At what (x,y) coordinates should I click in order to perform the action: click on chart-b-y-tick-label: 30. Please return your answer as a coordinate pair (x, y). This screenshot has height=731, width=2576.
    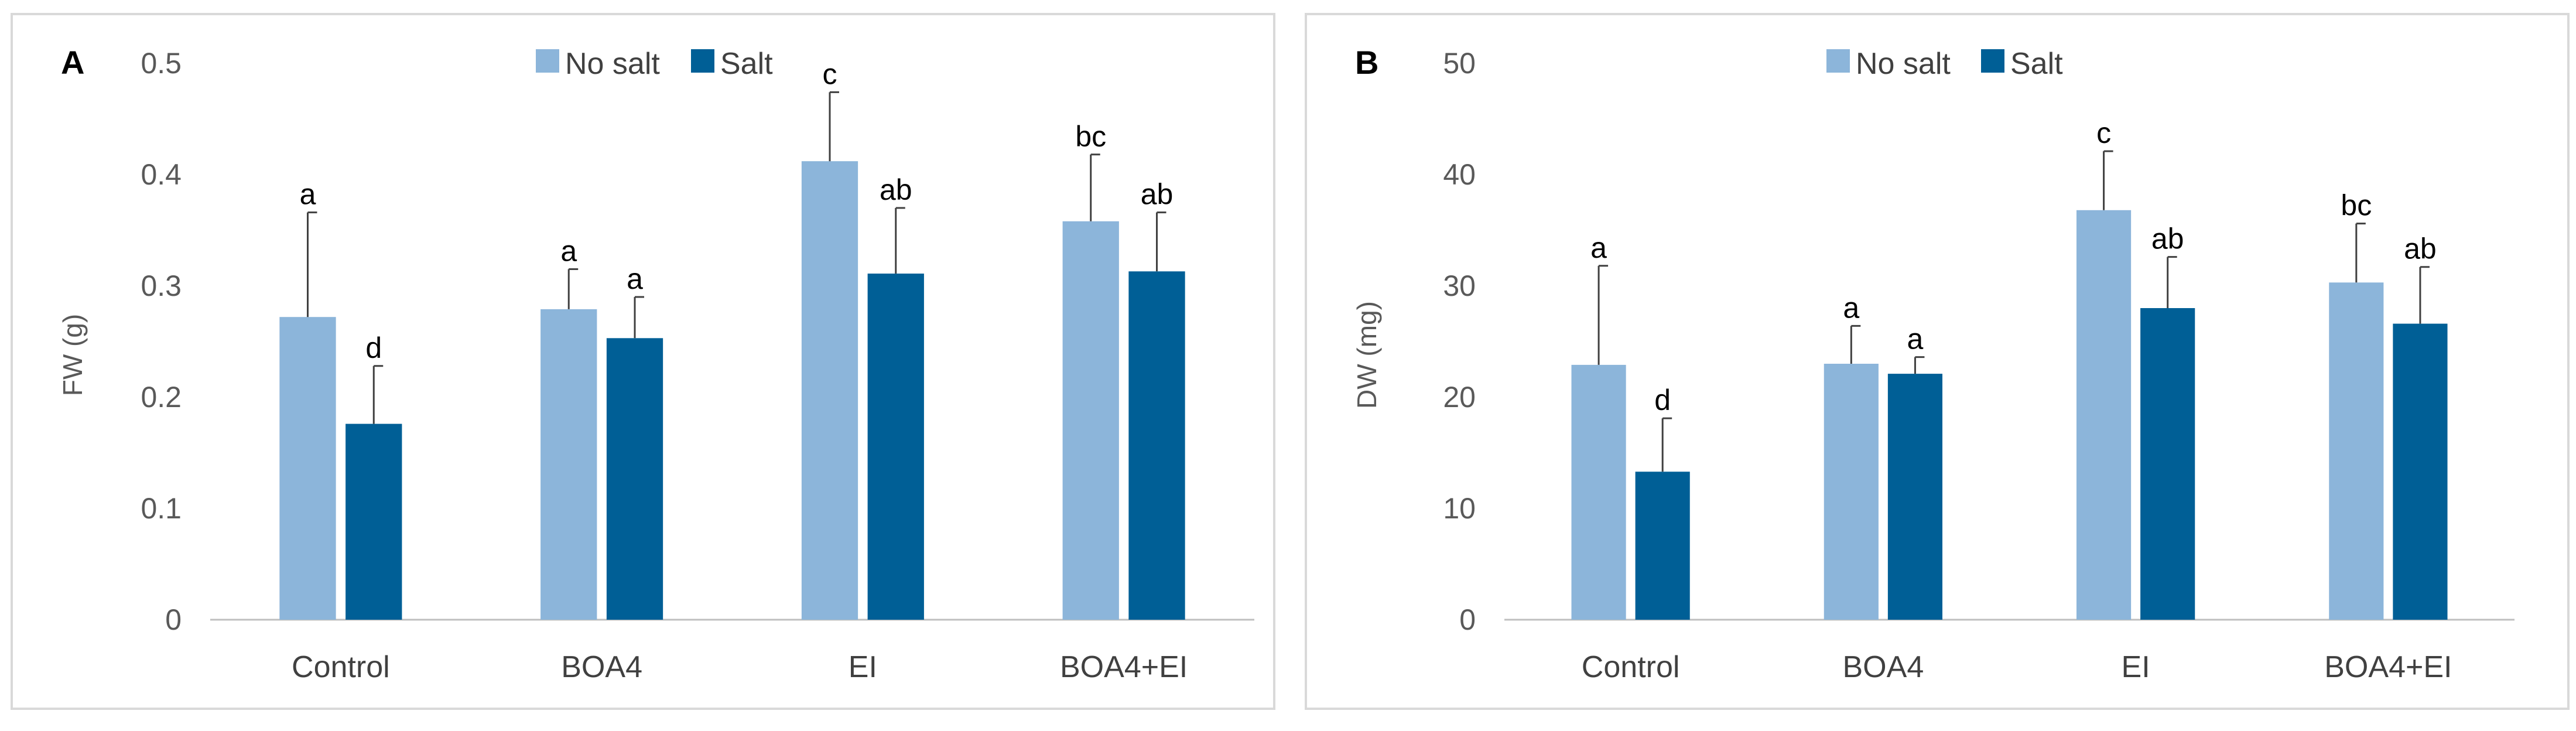
    Looking at the image, I should click on (1459, 285).